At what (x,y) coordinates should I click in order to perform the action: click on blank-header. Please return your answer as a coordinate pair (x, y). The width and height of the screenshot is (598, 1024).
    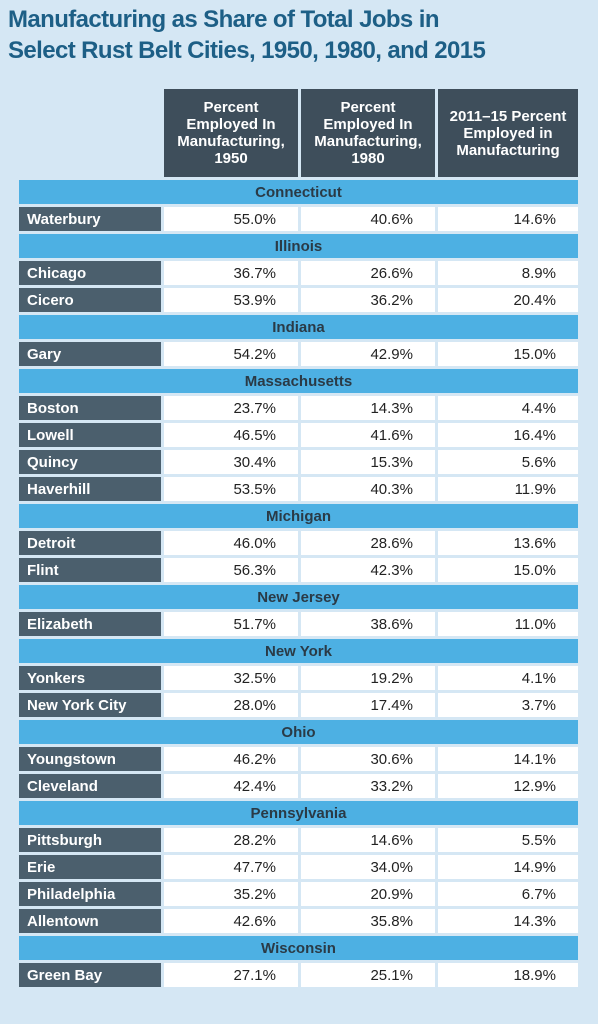
    Looking at the image, I should click on (90, 133).